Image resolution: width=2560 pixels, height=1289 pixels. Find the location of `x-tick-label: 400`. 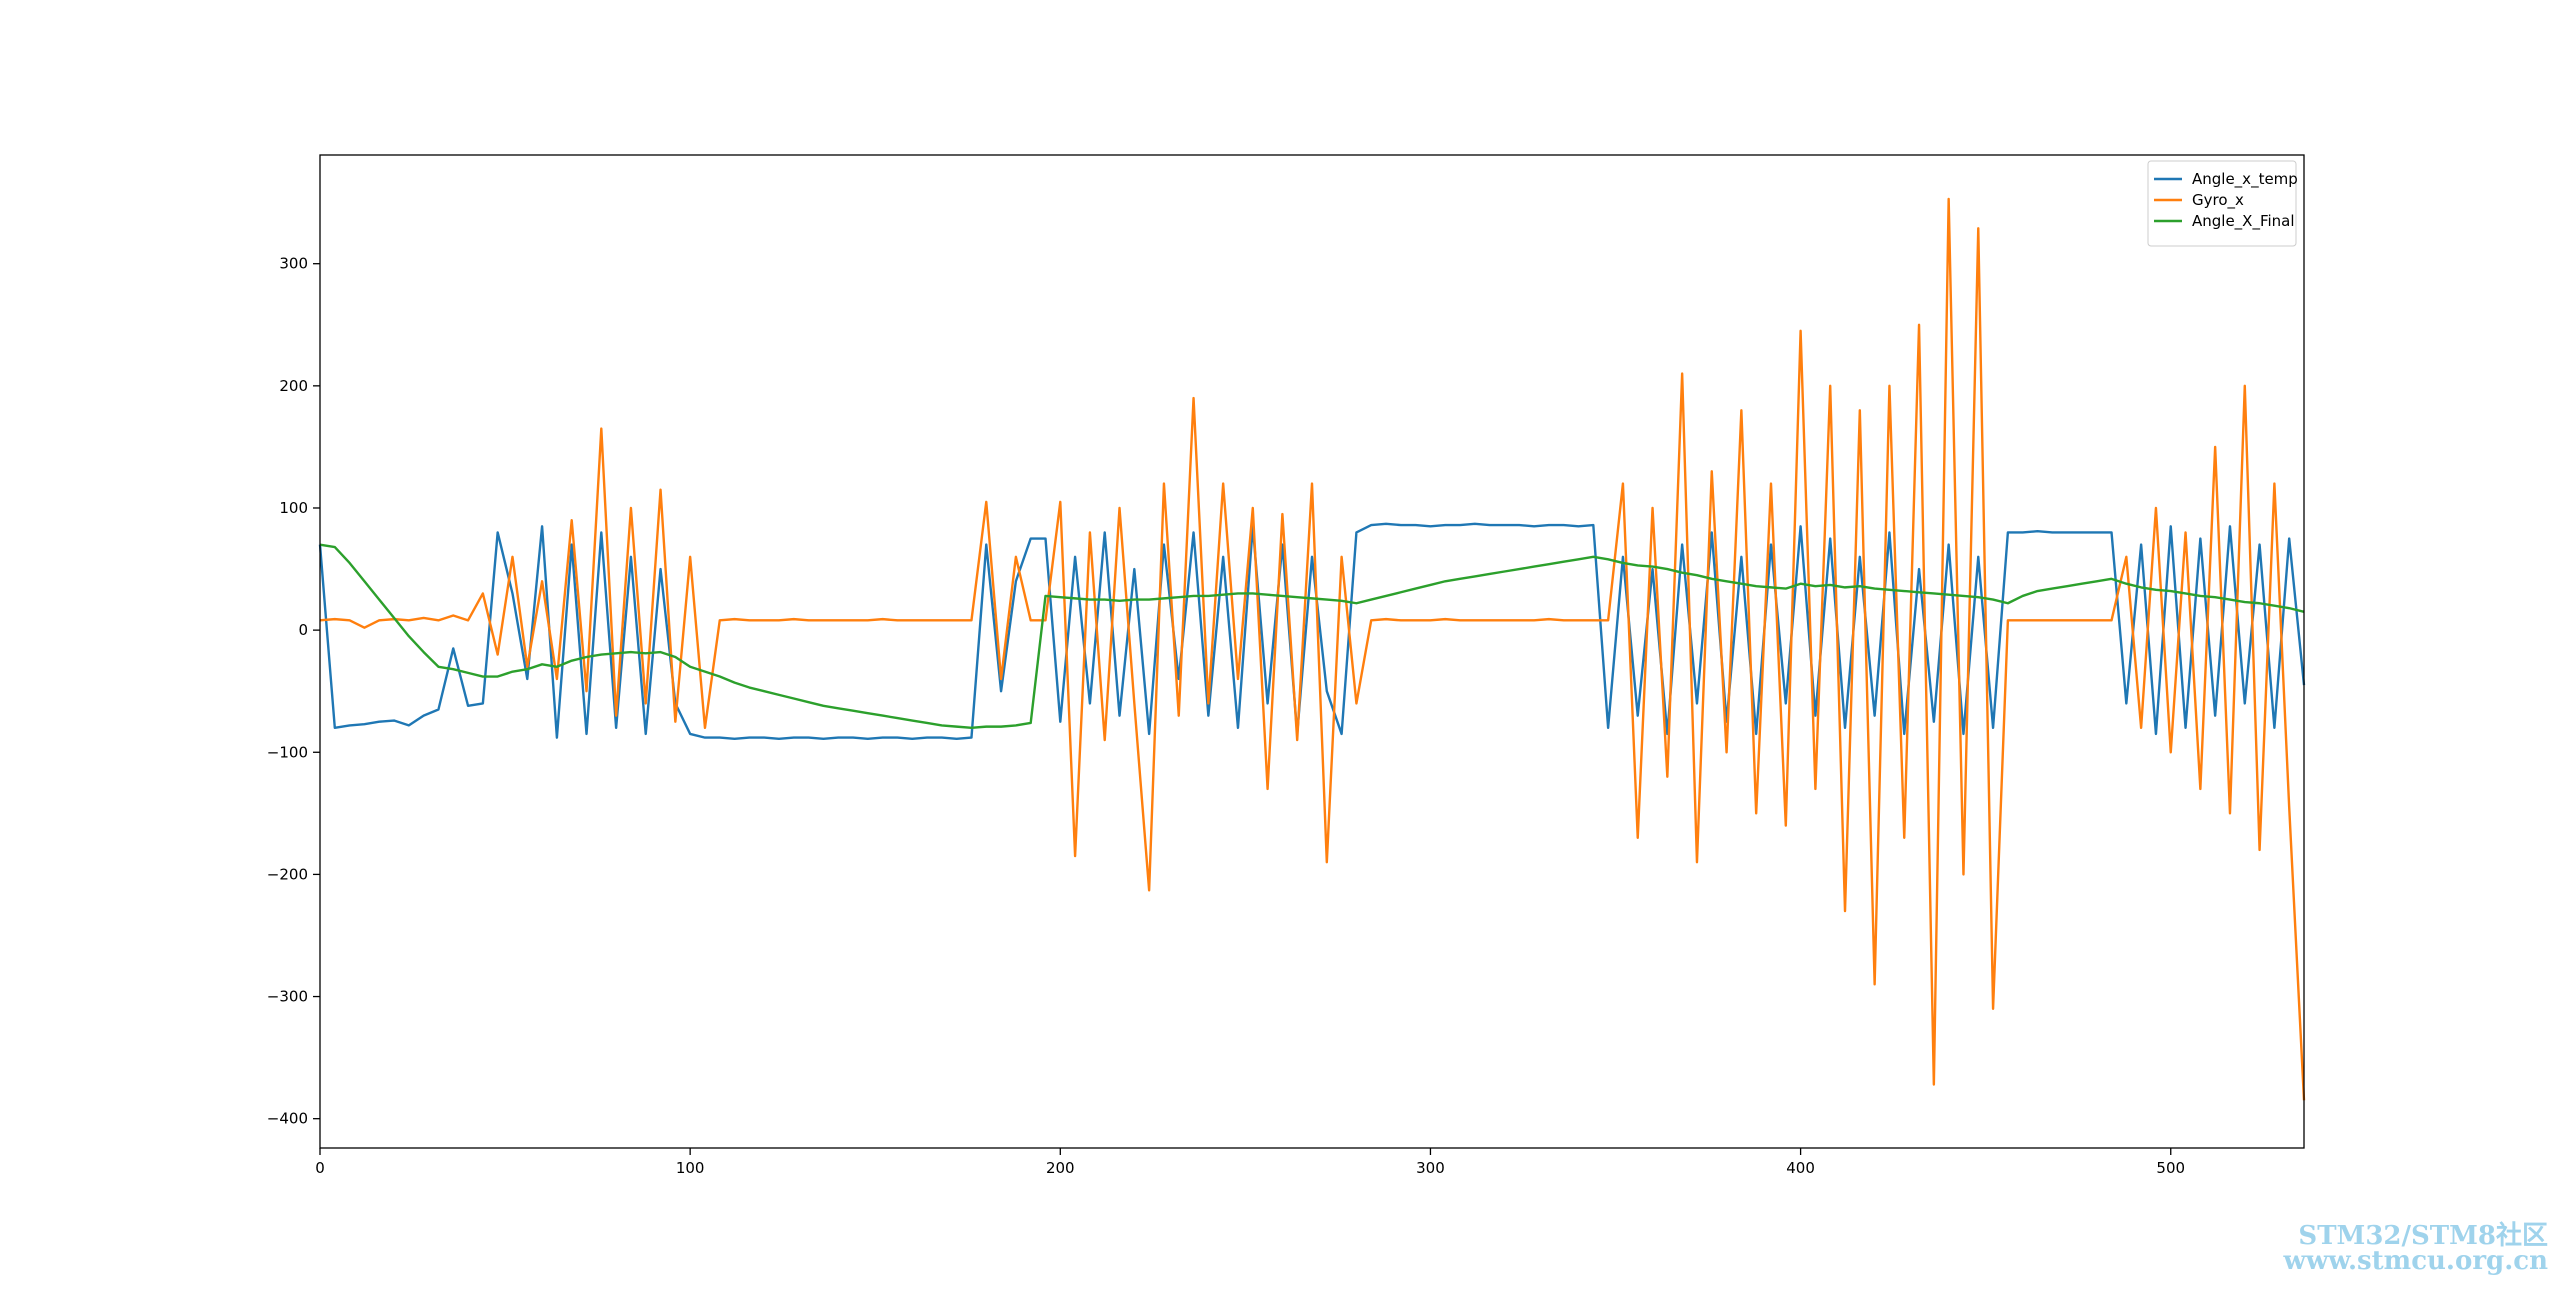

x-tick-label: 400 is located at coordinates (1800, 1168).